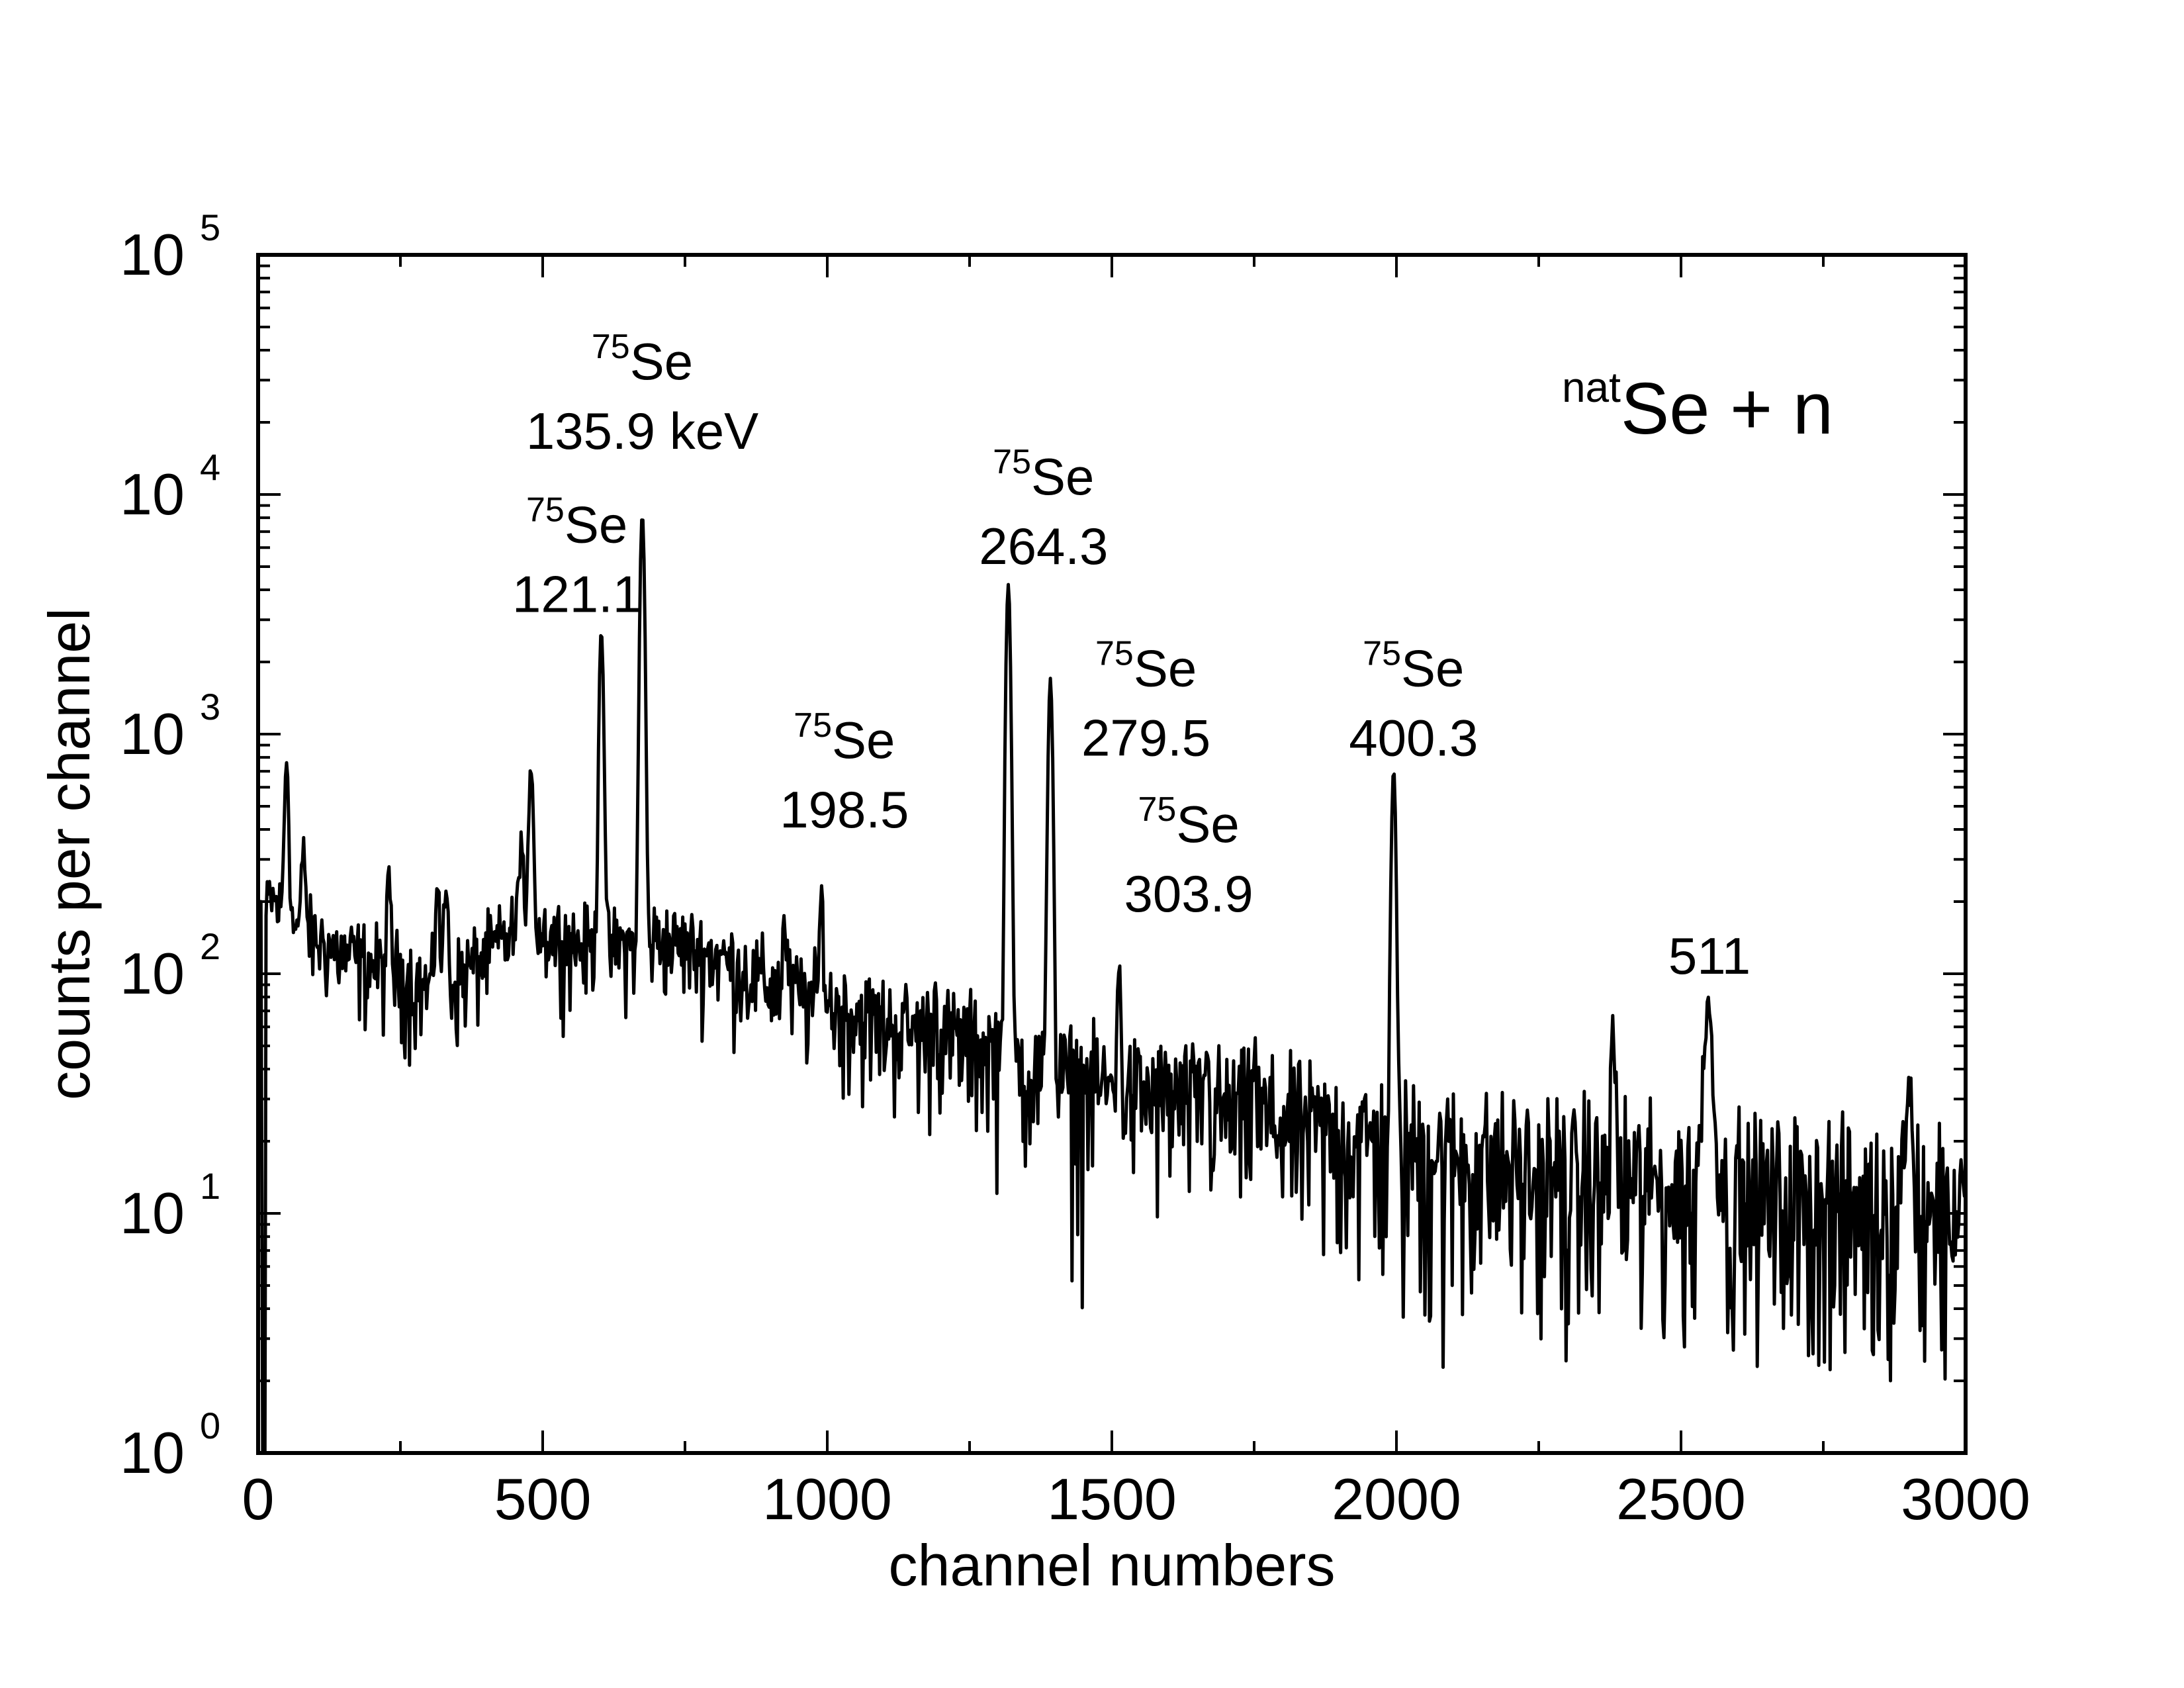  I want to click on y-tick-exponent: 5, so click(210, 227).